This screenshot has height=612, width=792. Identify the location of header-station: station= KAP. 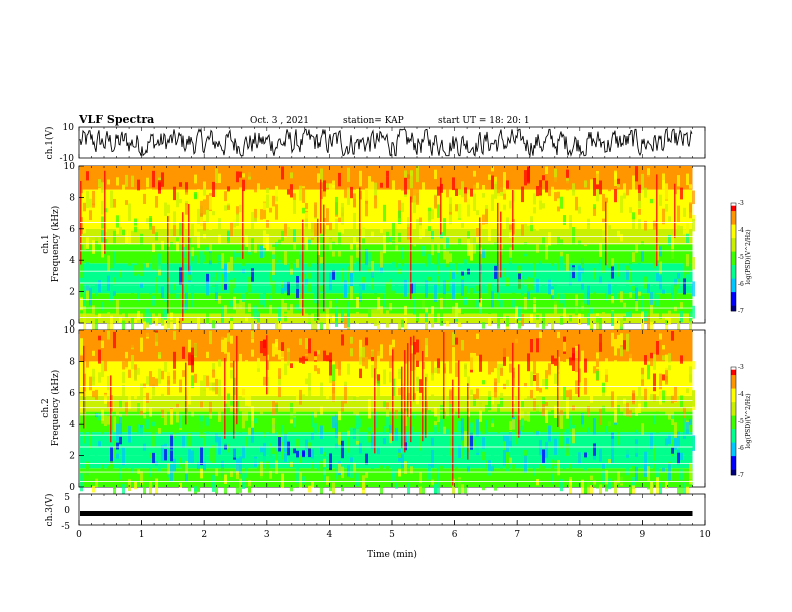
(373, 121).